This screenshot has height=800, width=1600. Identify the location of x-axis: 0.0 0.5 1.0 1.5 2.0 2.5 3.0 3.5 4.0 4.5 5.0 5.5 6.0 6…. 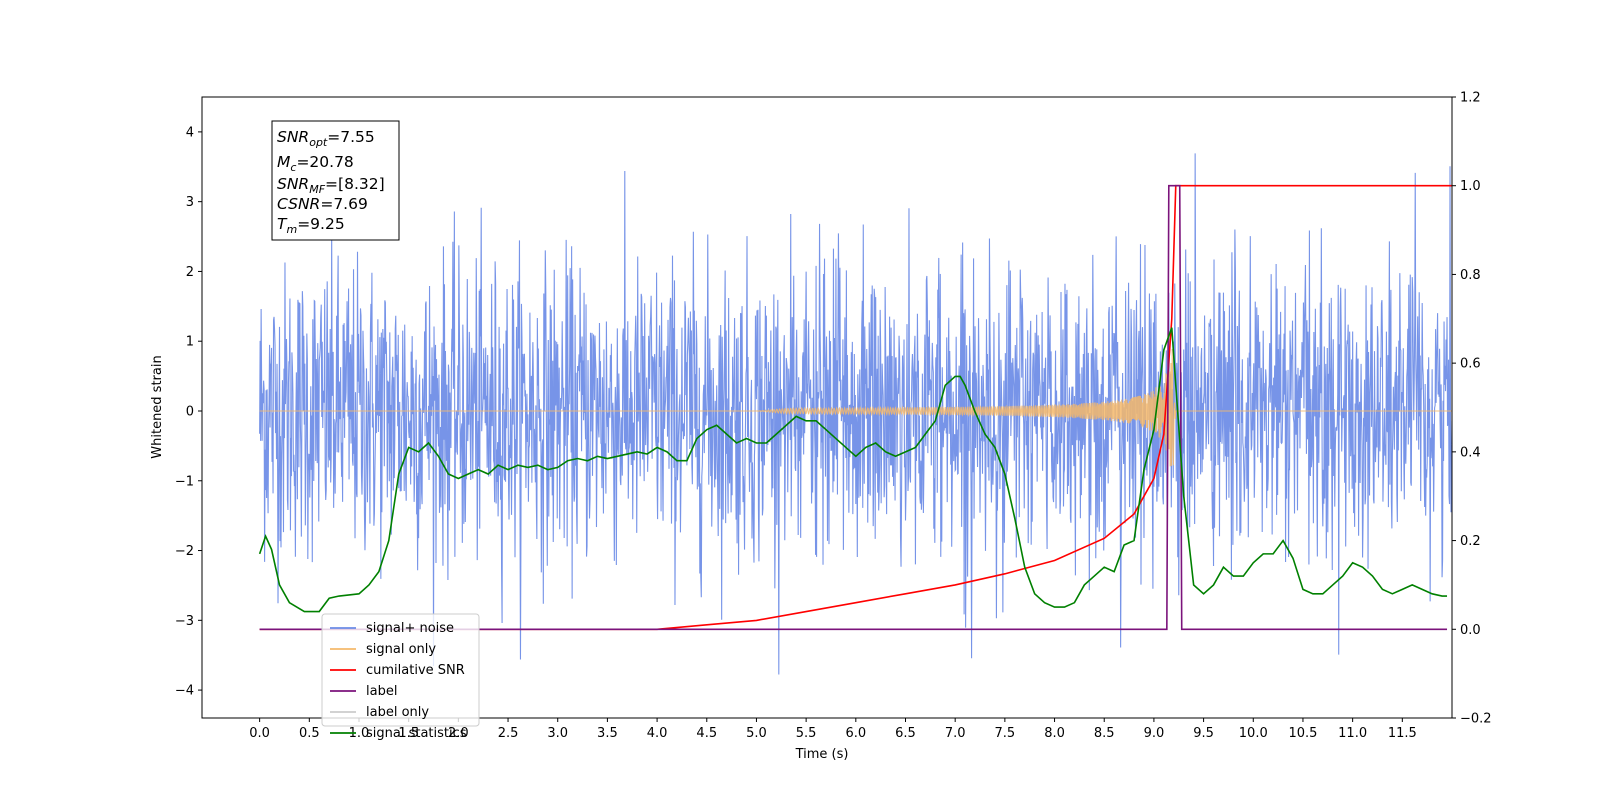
(833, 729).